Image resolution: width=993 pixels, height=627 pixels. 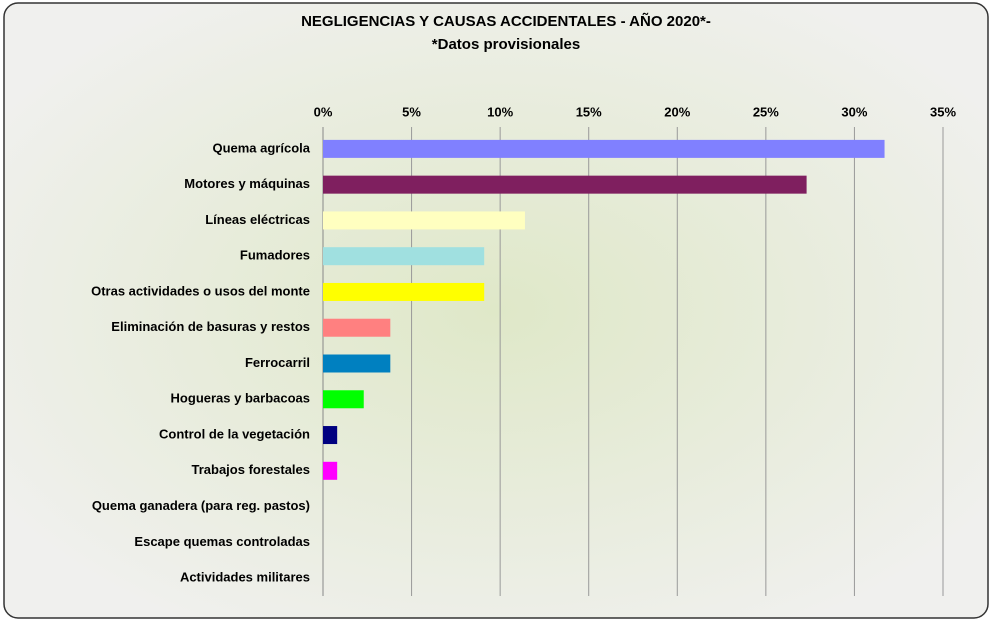 What do you see at coordinates (500, 111) in the screenshot?
I see `x-tick-label: 10%` at bounding box center [500, 111].